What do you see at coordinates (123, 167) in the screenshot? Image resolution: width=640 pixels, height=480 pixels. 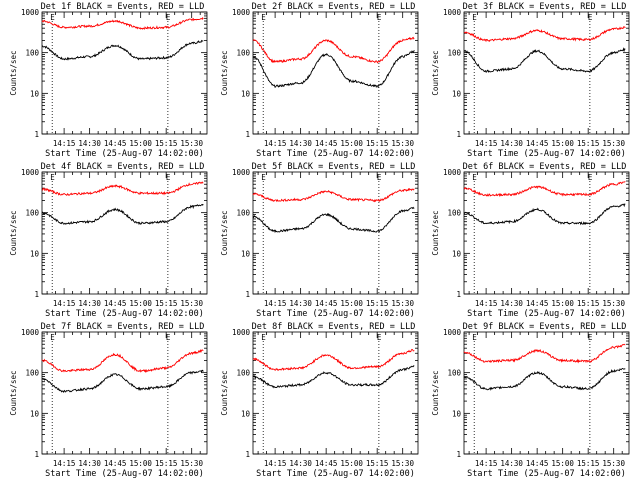 I see `chart-title: Det 4f BLACK = Events, RED = LLD` at bounding box center [123, 167].